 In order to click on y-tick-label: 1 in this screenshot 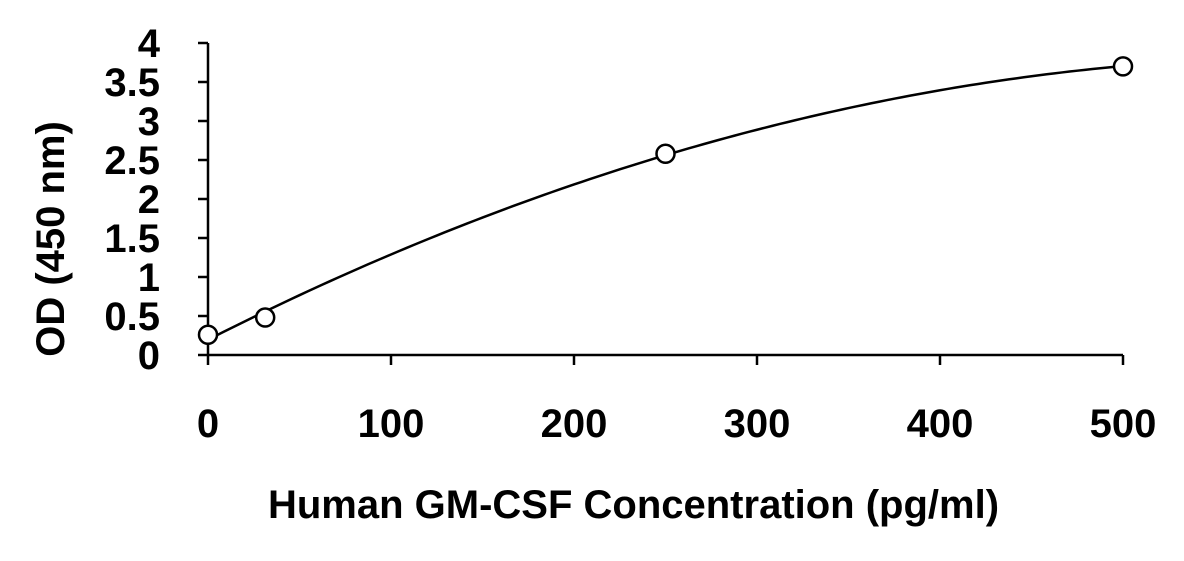, I will do `click(149, 278)`.